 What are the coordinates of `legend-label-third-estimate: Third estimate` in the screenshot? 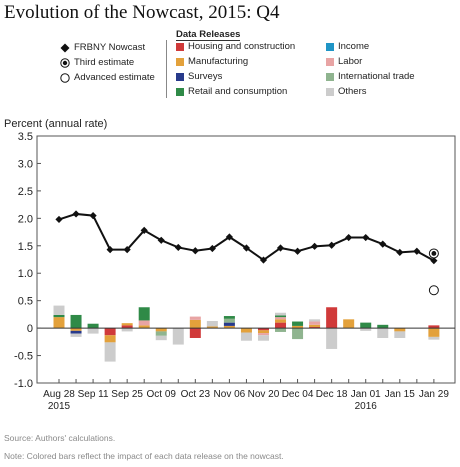 It's located at (104, 62).